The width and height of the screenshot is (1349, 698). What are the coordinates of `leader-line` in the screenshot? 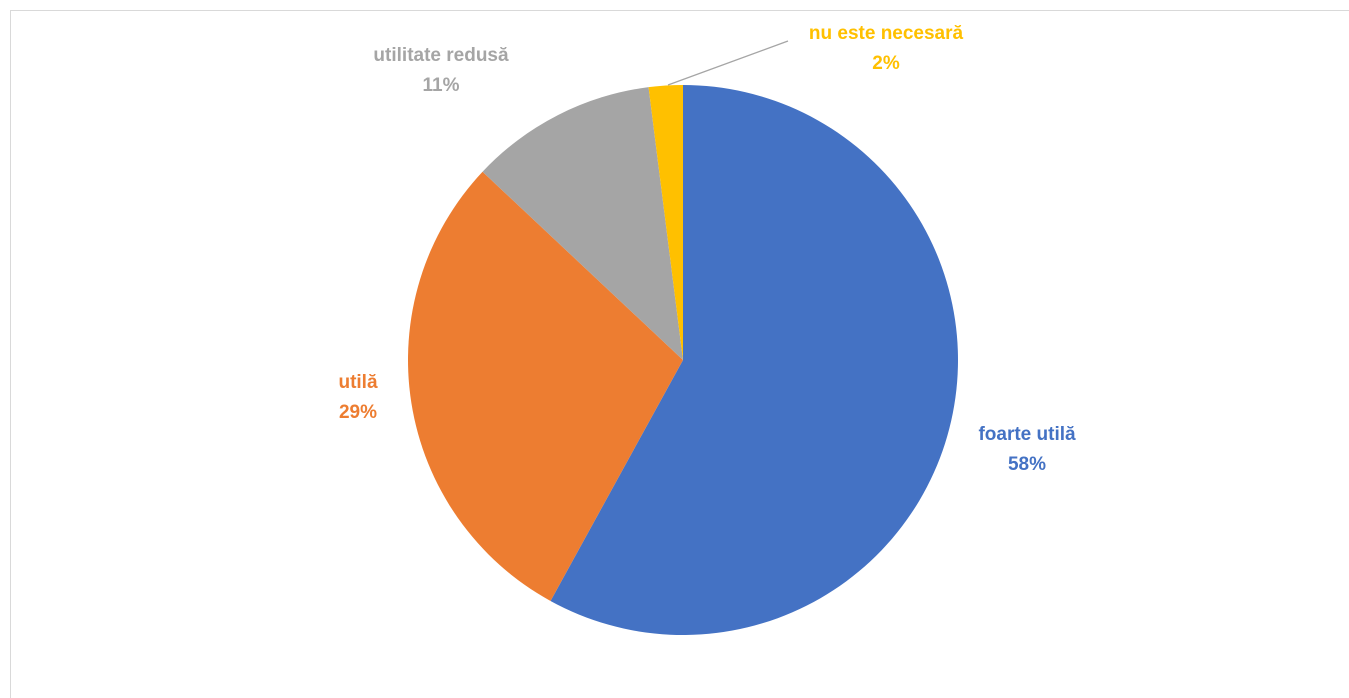 It's located at (728, 63).